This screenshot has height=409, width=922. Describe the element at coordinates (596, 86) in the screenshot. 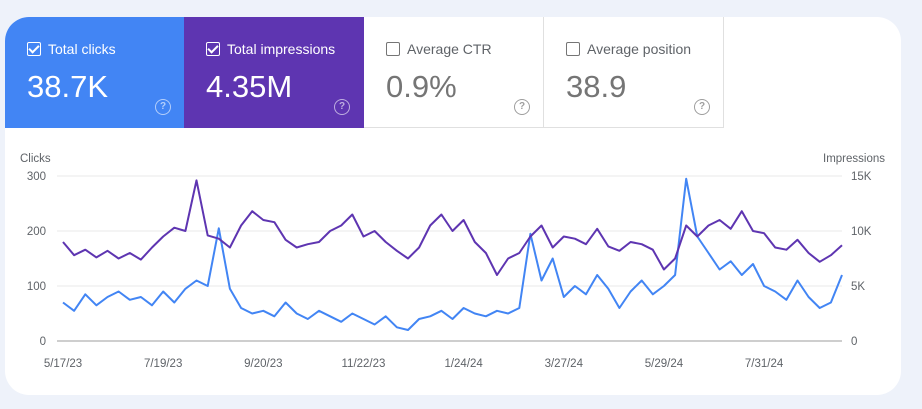

I see `metric-value: 38.9` at that location.